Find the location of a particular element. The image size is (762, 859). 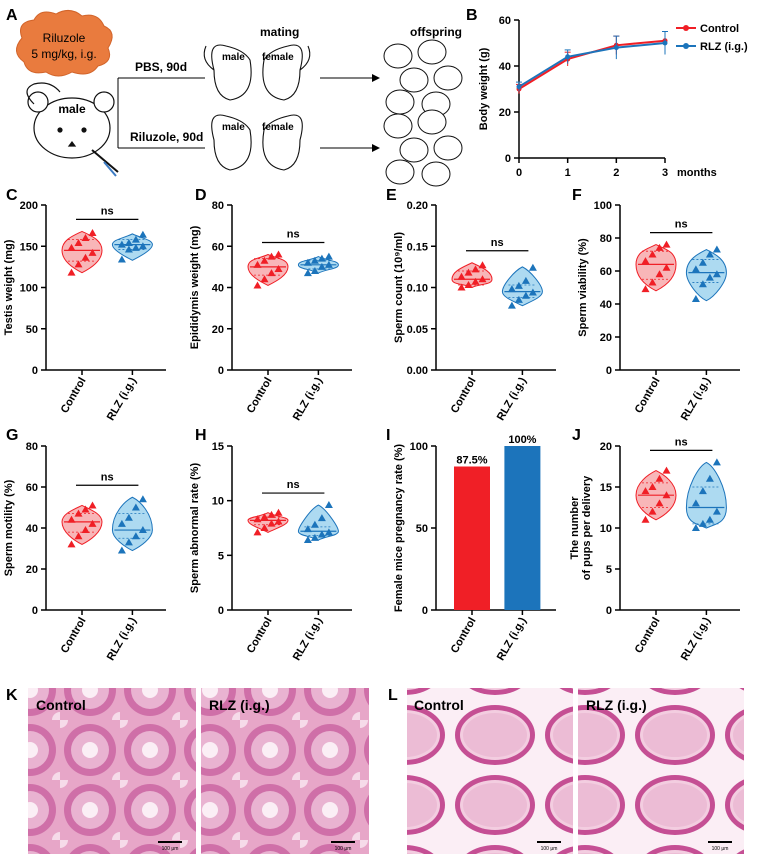

e-y-tick-label: 0.00 is located at coordinates (417, 371).